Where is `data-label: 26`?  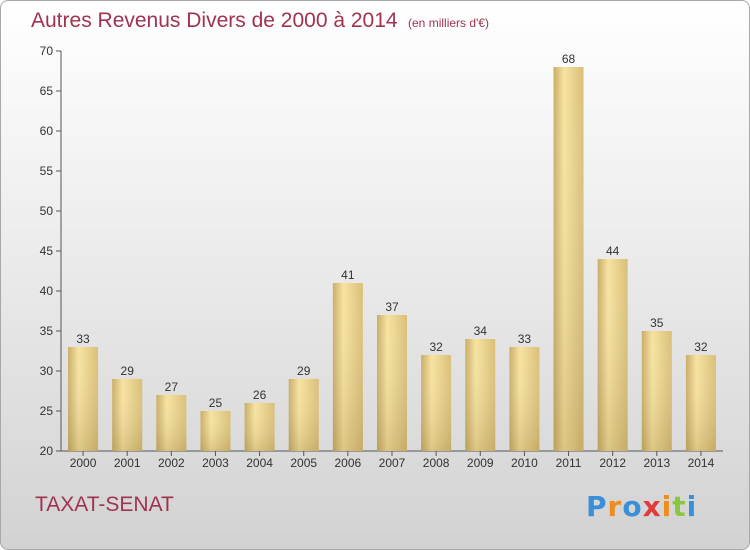 data-label: 26 is located at coordinates (260, 395).